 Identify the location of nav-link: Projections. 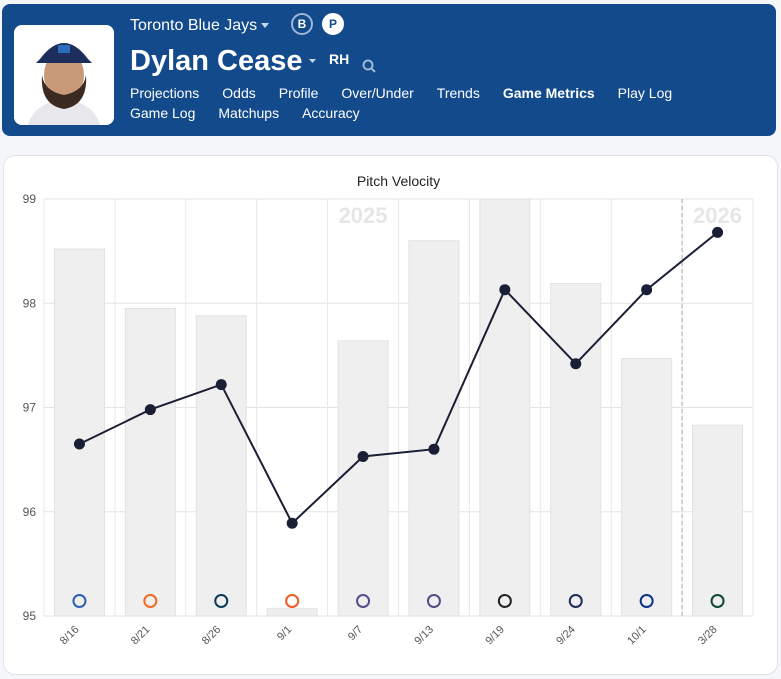
(165, 93).